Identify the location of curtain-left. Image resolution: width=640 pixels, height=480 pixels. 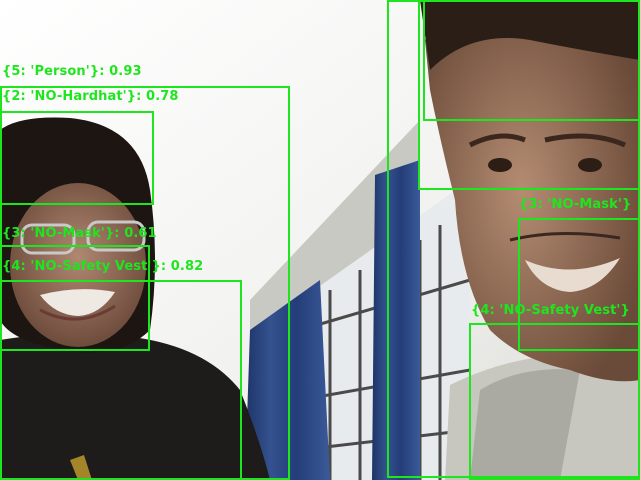
(287, 380).